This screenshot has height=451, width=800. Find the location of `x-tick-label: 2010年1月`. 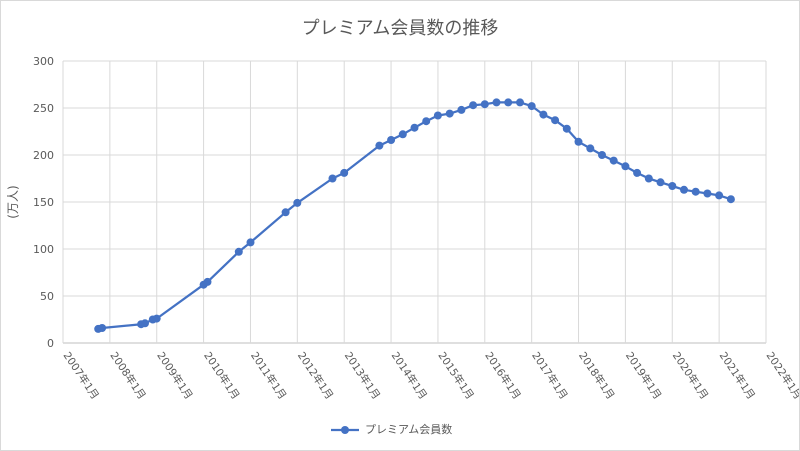

x-tick-label: 2010年1月 is located at coordinates (221, 375).